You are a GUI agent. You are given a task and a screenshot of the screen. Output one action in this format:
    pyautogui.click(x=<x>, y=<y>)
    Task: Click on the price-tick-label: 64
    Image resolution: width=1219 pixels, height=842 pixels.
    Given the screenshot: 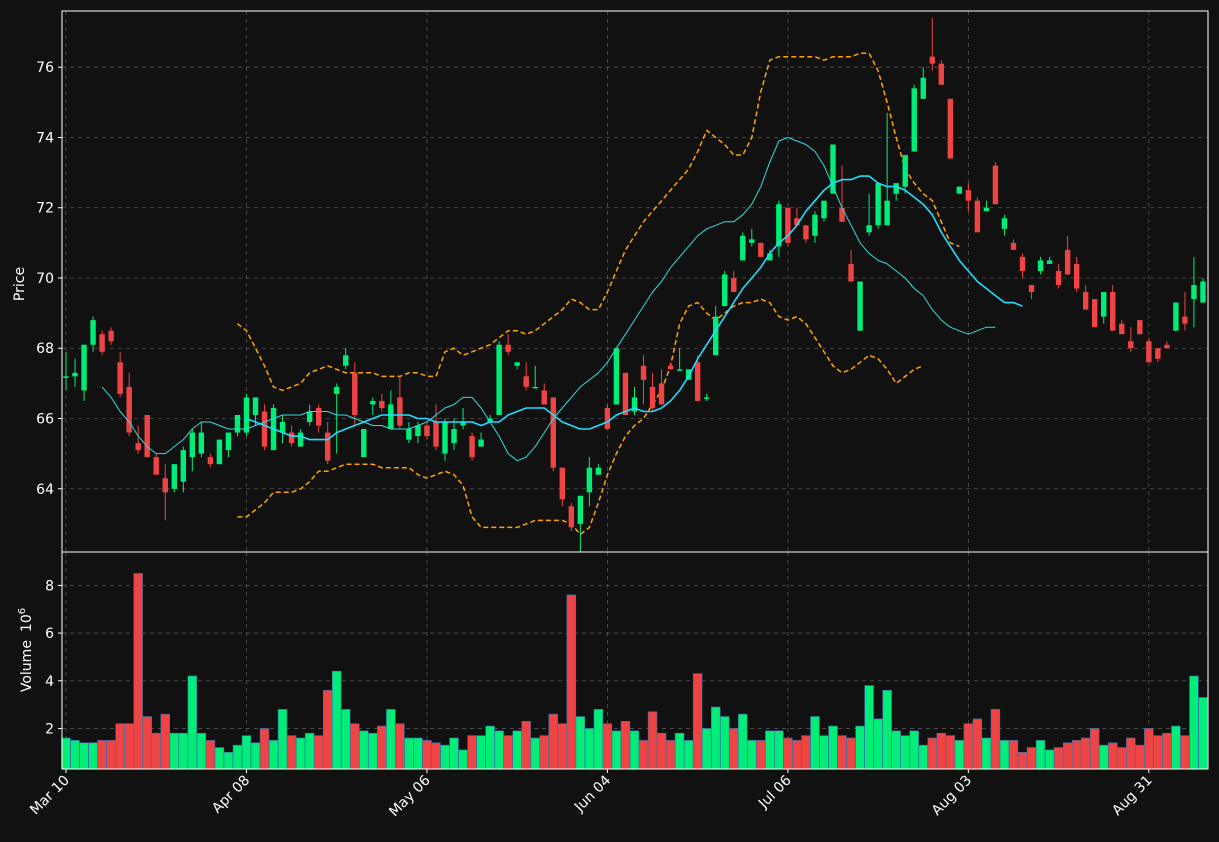 What is the action you would take?
    pyautogui.click(x=45, y=490)
    